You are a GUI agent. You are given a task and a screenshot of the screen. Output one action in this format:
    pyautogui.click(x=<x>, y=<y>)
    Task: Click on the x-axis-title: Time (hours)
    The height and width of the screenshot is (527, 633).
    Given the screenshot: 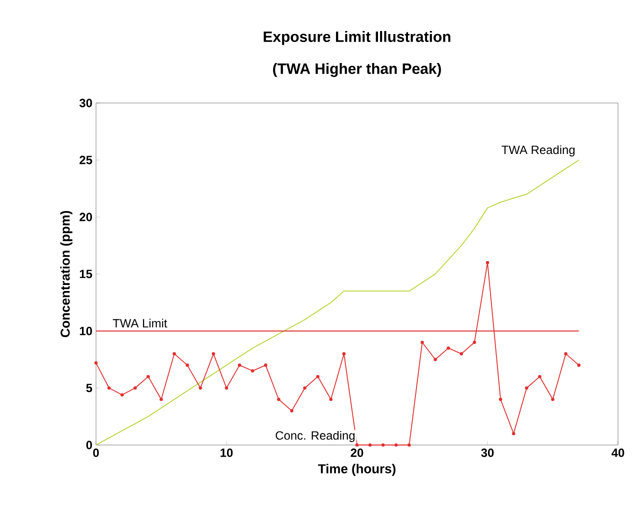 What is the action you would take?
    pyautogui.click(x=357, y=470)
    